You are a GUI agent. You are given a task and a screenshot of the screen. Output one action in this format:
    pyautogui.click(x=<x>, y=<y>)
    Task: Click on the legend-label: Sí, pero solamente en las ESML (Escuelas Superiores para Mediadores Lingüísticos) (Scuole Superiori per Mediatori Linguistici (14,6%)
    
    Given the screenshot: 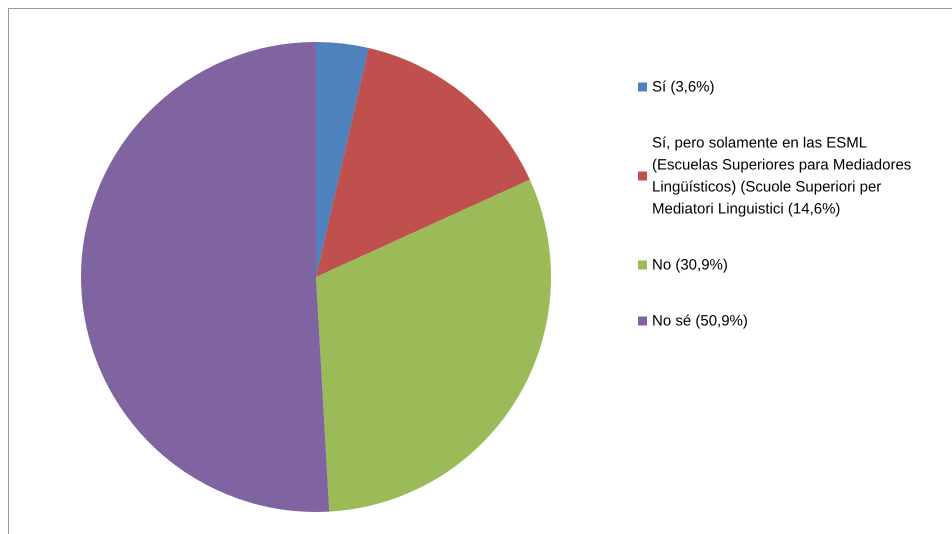 What is the action you would take?
    pyautogui.click(x=784, y=176)
    